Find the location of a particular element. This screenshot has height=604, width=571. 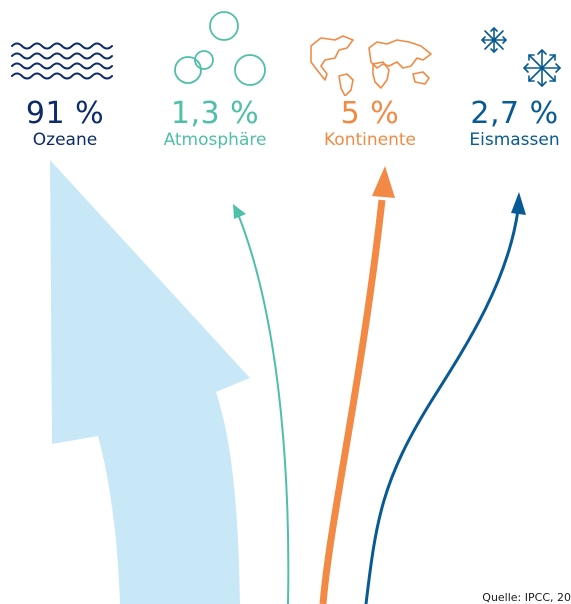

atmosphere-flow-line is located at coordinates (263, 408).